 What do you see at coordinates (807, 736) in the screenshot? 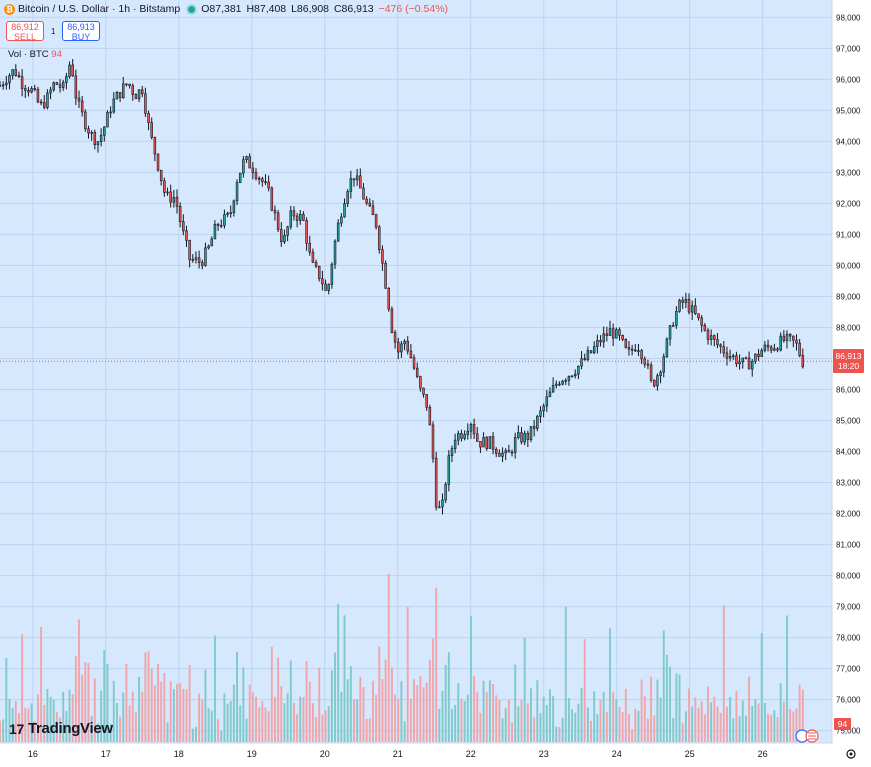
I see `flag-icon` at bounding box center [807, 736].